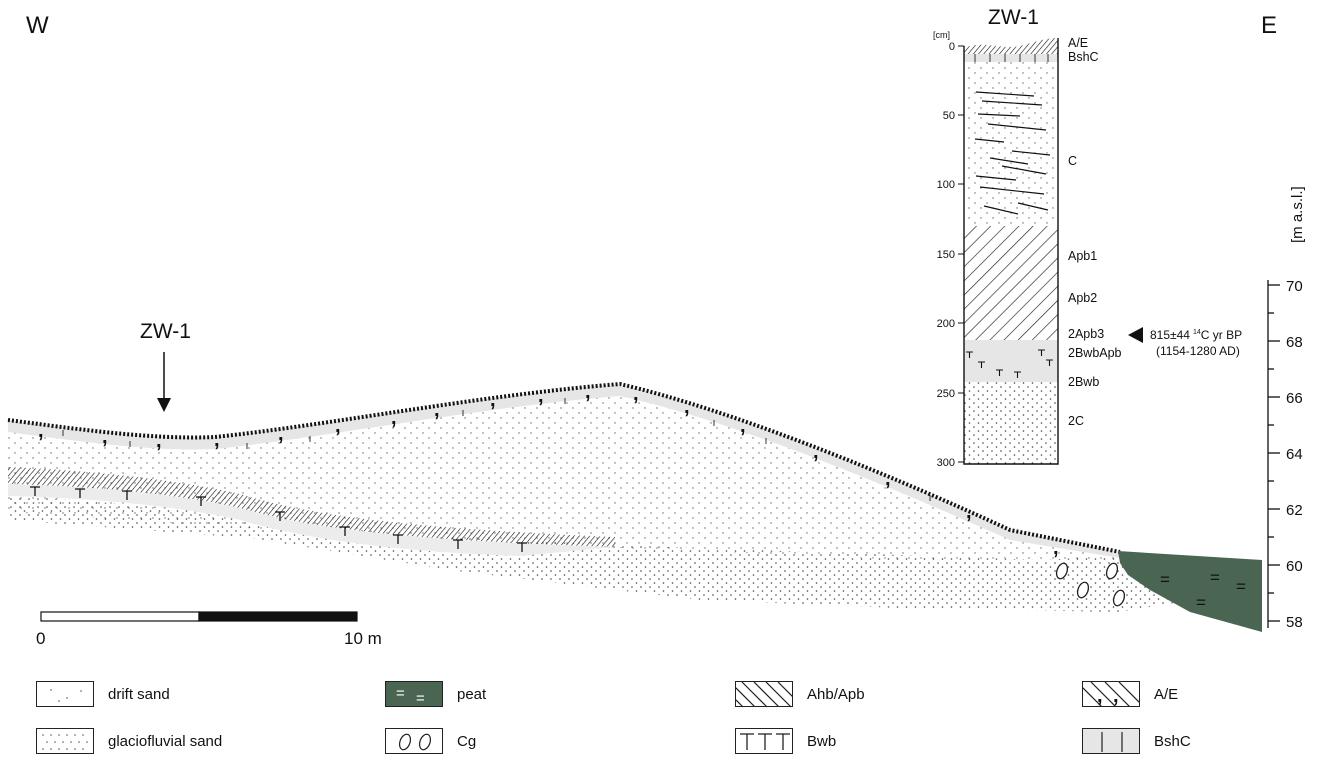 Image resolution: width=1320 pixels, height=769 pixels. Describe the element at coordinates (1172, 741) in the screenshot. I see `legend-label: BshC` at that location.